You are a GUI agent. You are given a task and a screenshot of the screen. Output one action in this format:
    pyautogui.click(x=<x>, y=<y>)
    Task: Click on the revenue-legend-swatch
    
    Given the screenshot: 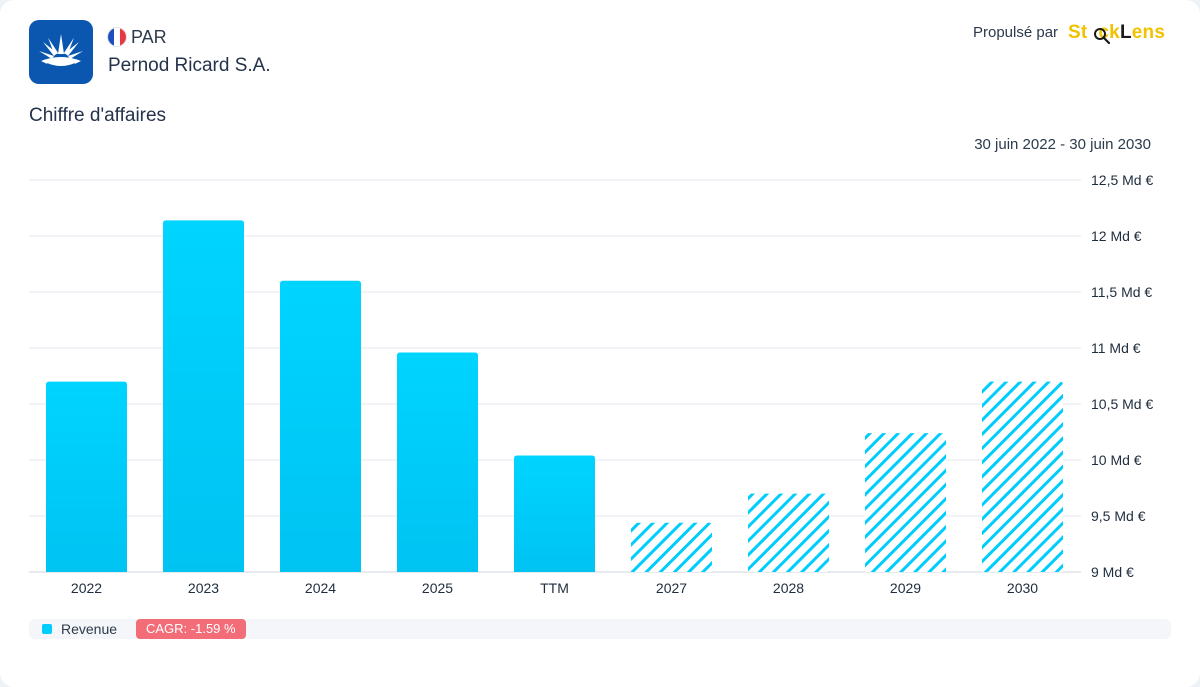 What is the action you would take?
    pyautogui.click(x=47, y=629)
    